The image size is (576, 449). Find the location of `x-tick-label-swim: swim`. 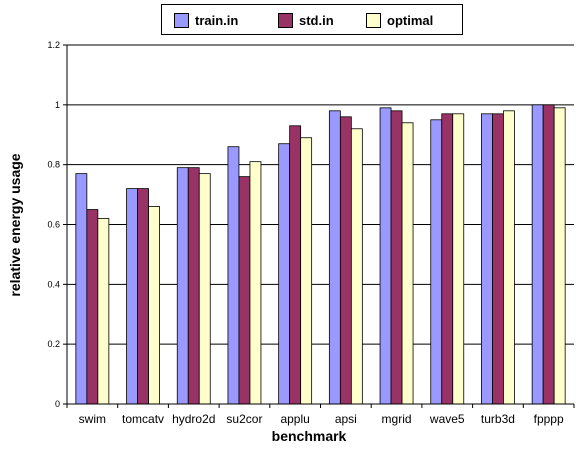

x-tick-label-swim: swim is located at coordinates (92, 419).